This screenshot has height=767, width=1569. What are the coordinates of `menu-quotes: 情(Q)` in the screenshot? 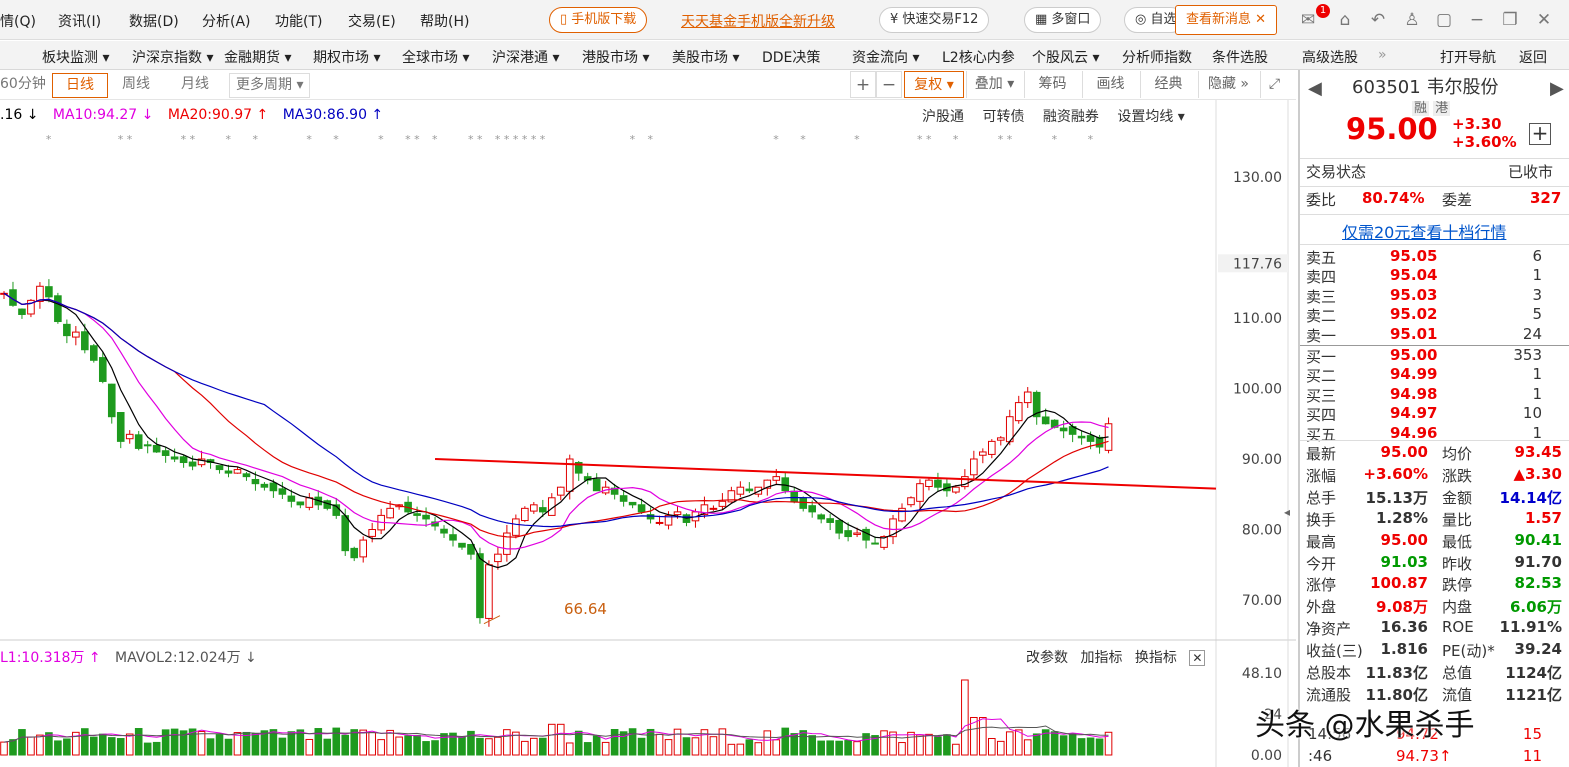 It's located at (18, 22).